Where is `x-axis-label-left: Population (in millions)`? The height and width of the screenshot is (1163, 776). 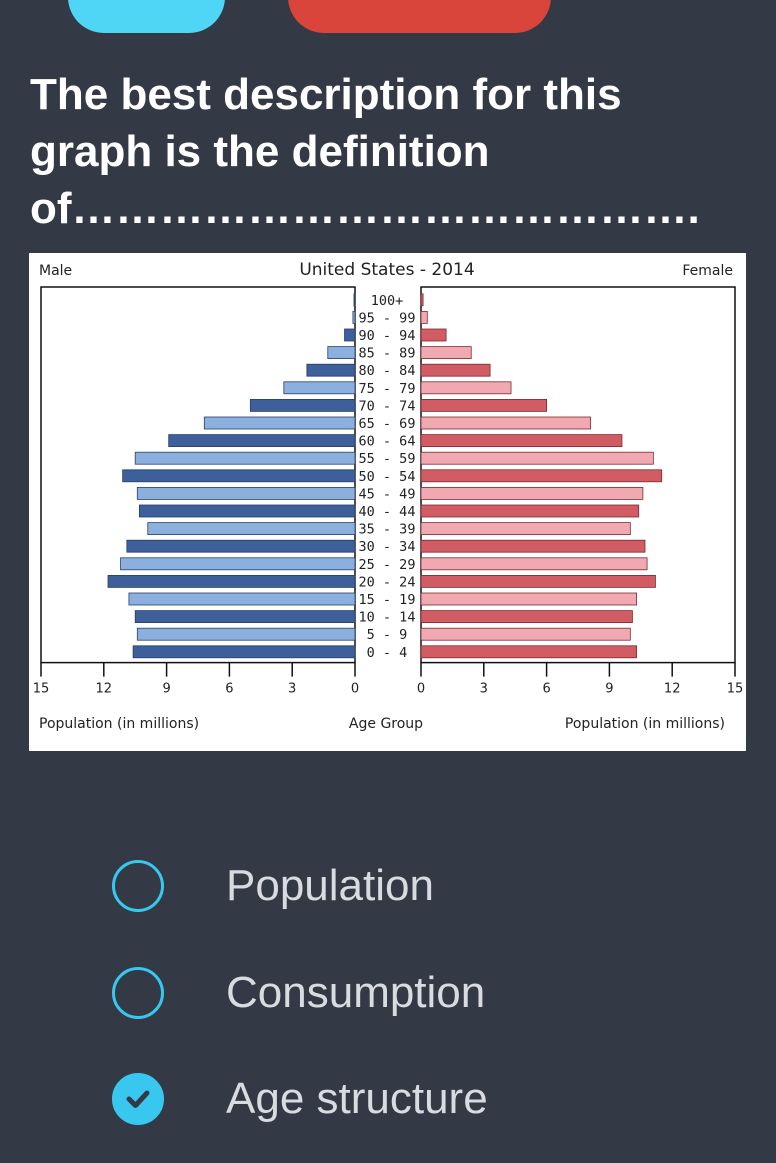 x-axis-label-left: Population (in millions) is located at coordinates (119, 724).